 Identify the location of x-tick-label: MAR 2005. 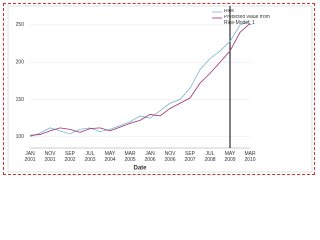
(130, 157).